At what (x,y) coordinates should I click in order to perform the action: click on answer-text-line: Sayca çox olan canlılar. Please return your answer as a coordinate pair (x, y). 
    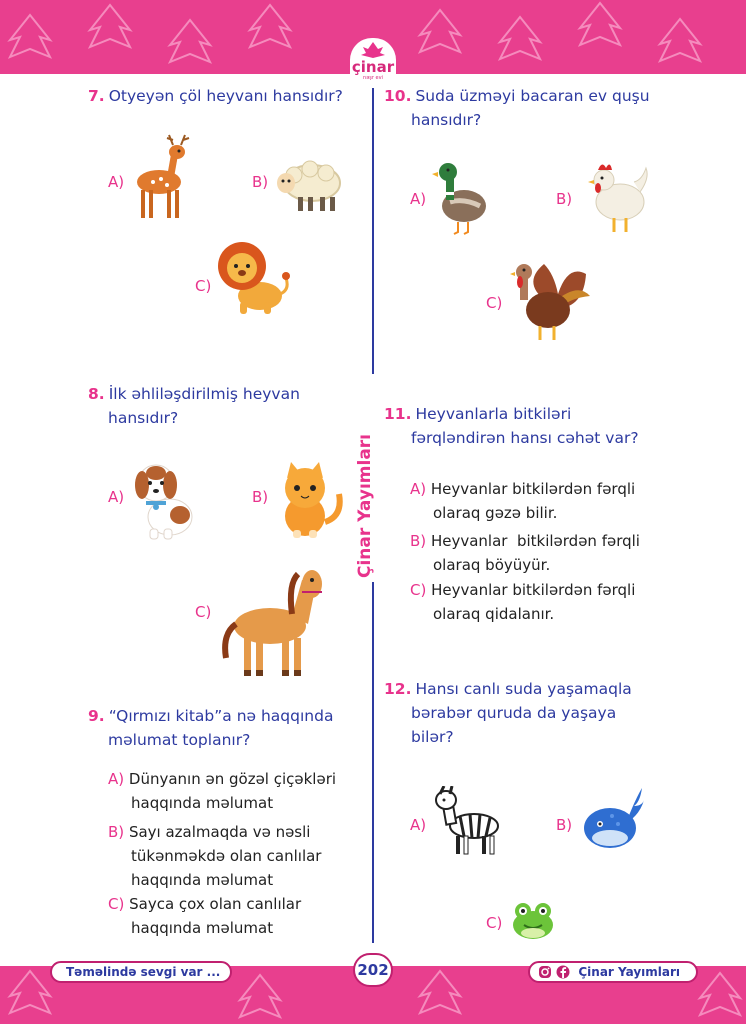
    Looking at the image, I should click on (215, 904).